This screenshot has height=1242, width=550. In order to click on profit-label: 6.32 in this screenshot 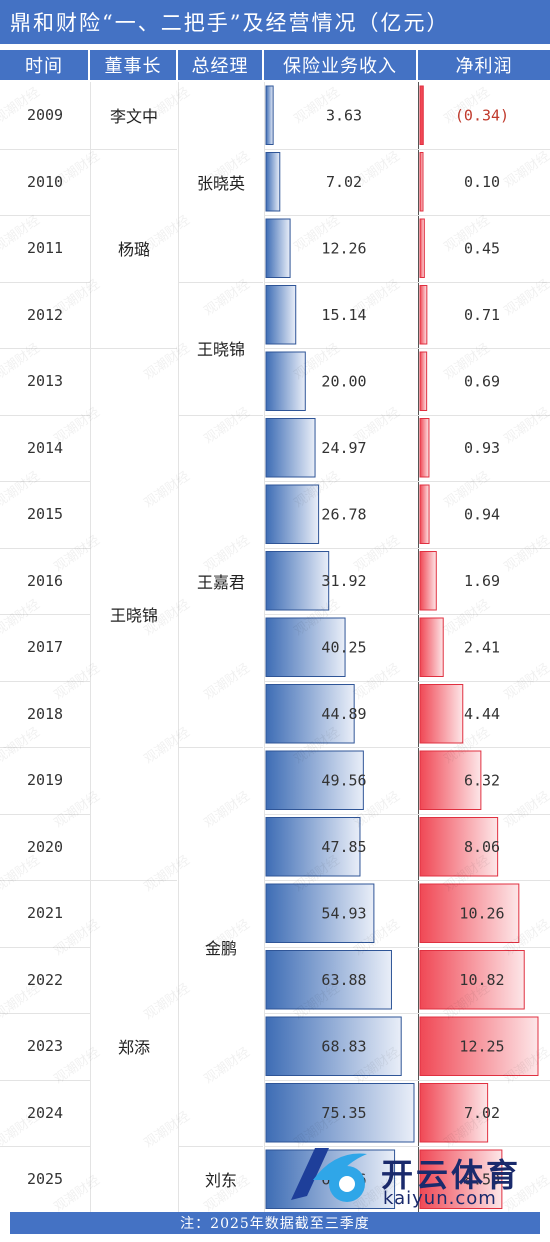, I will do `click(482, 780)`.